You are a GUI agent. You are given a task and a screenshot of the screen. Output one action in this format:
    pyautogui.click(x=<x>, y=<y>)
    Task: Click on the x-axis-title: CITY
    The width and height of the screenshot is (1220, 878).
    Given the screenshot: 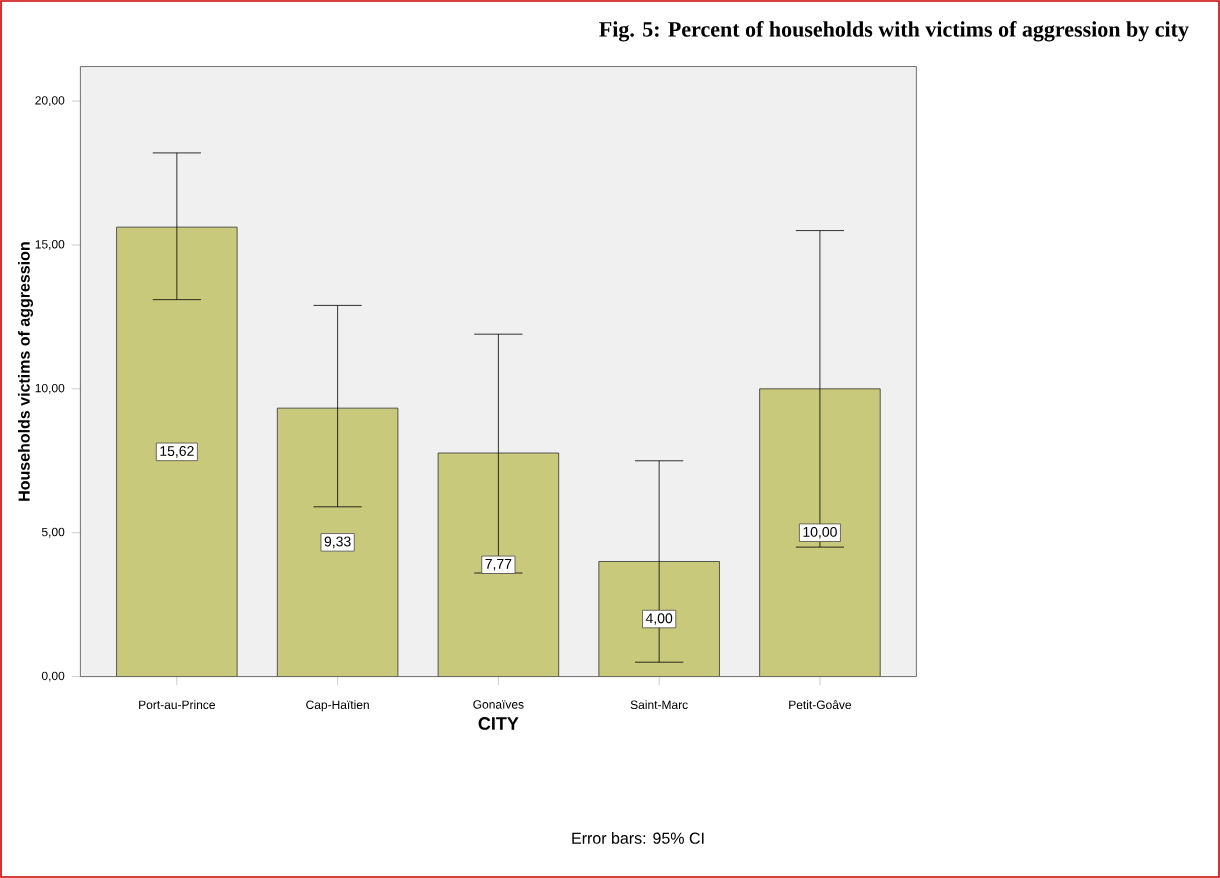 What is the action you would take?
    pyautogui.click(x=498, y=723)
    